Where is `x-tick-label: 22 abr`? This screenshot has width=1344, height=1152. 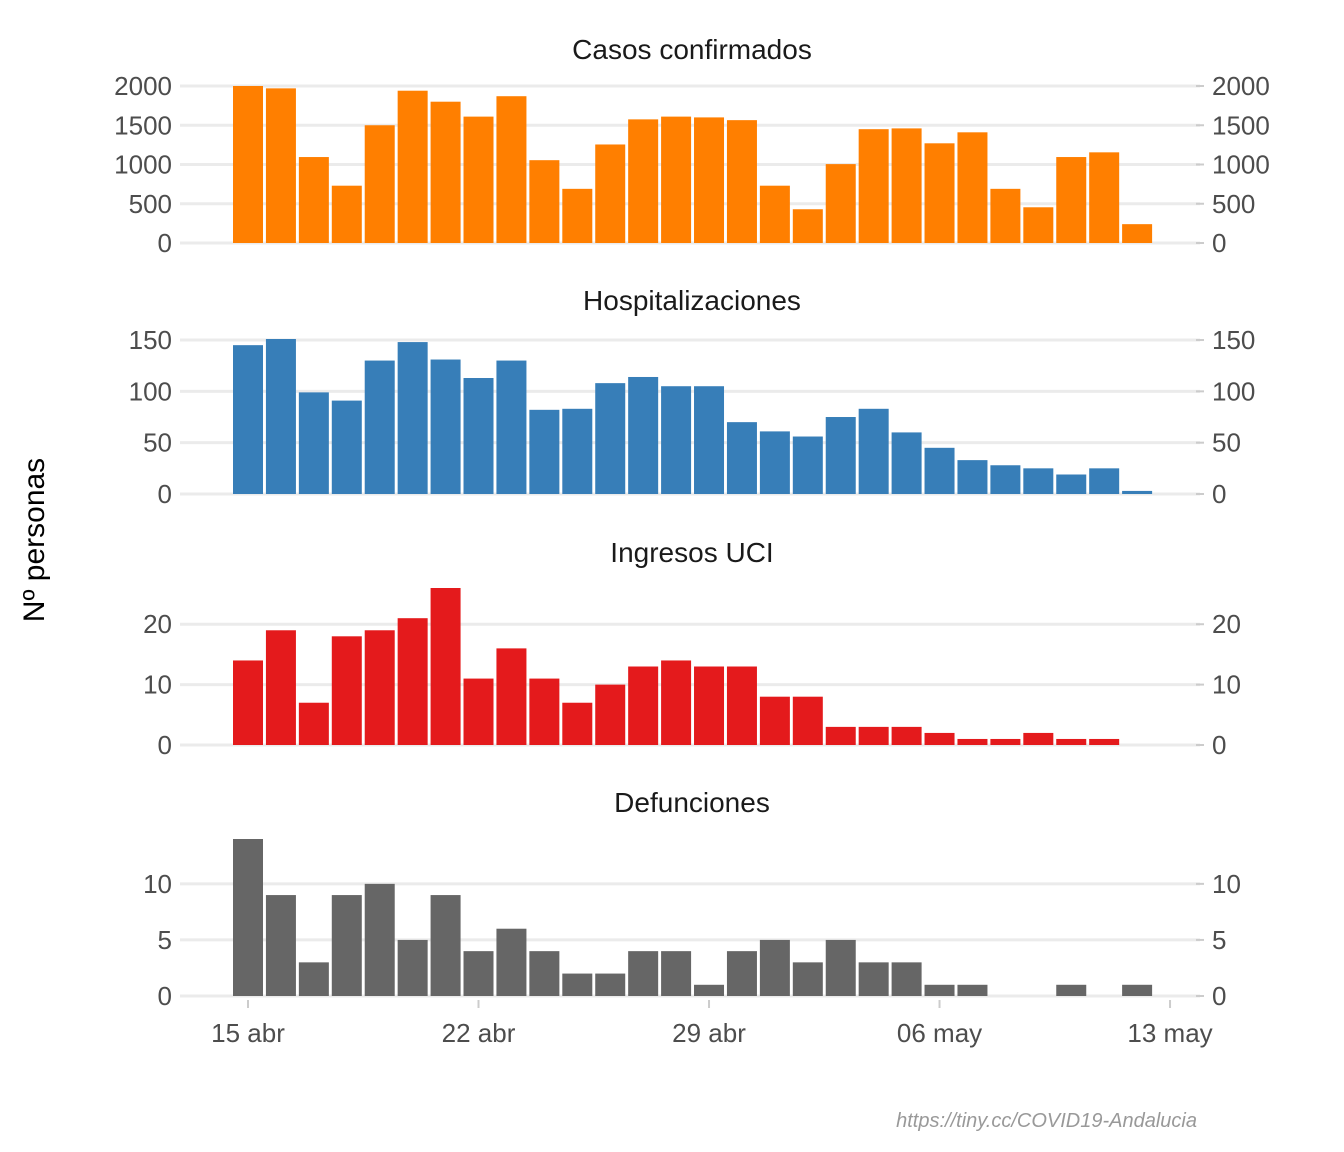 x-tick-label: 22 abr is located at coordinates (479, 1033).